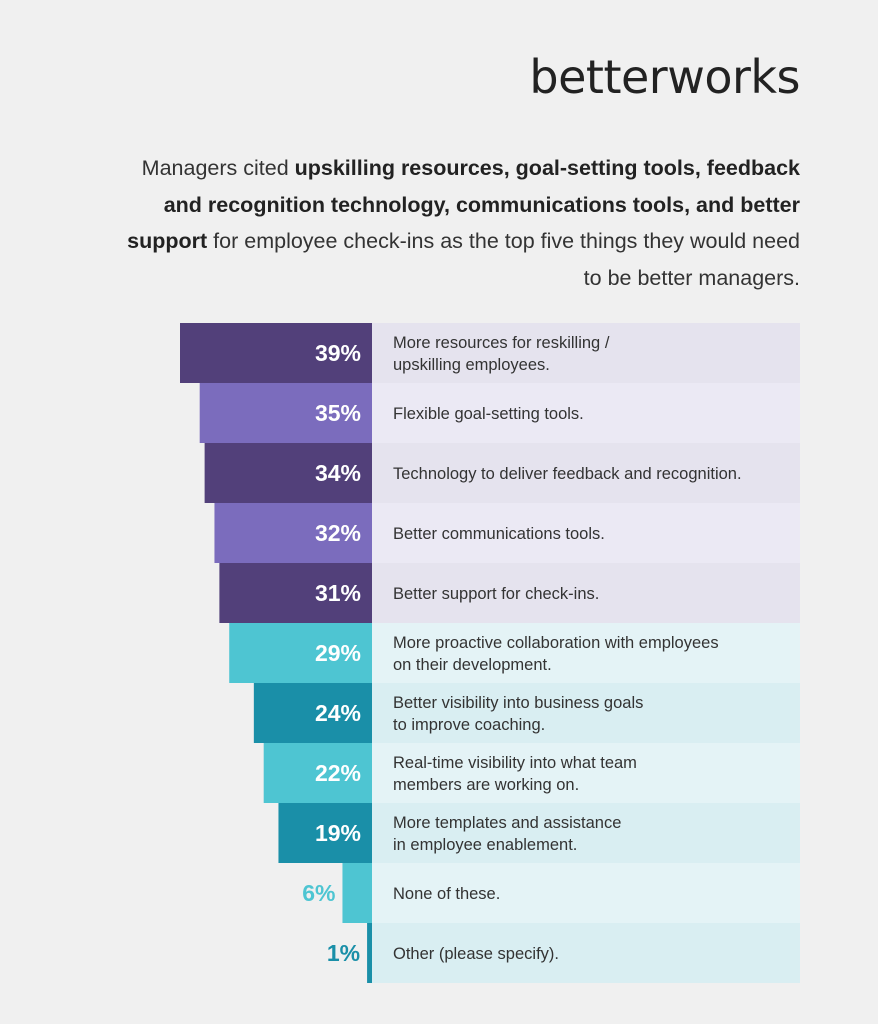 The width and height of the screenshot is (878, 1024). What do you see at coordinates (338, 533) in the screenshot?
I see `data-label: 32%` at bounding box center [338, 533].